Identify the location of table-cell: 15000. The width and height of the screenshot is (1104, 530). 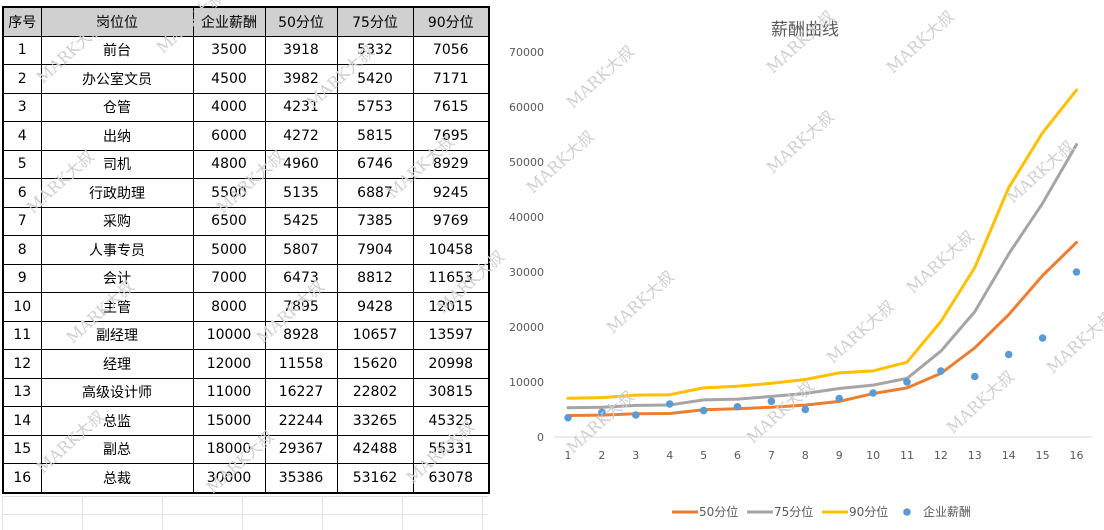
(229, 421).